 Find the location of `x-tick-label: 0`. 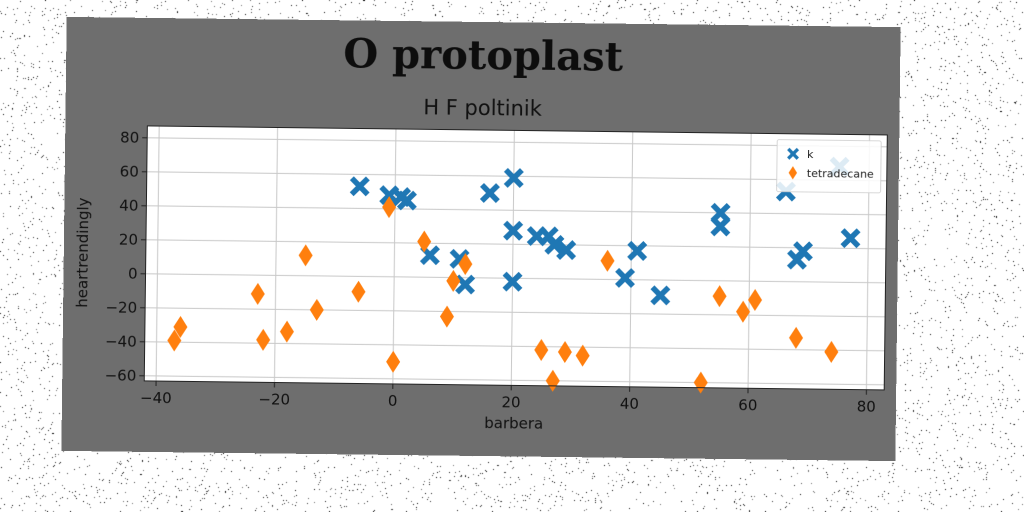

x-tick-label: 0 is located at coordinates (393, 401).